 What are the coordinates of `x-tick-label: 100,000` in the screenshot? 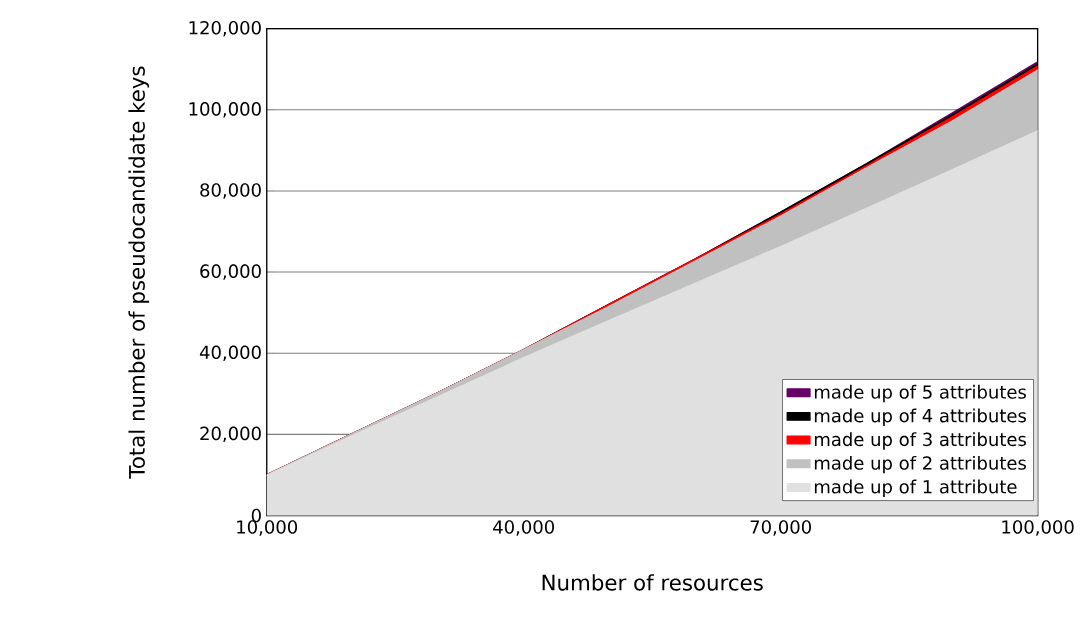 It's located at (1038, 528).